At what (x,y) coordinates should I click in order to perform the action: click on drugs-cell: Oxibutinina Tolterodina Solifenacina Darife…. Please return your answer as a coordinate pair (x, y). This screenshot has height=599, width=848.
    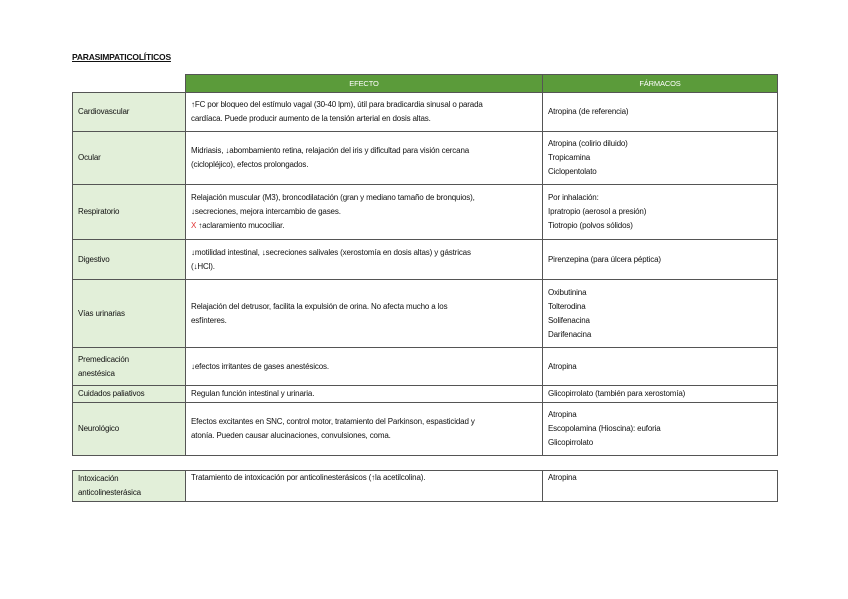
    Looking at the image, I should click on (660, 313).